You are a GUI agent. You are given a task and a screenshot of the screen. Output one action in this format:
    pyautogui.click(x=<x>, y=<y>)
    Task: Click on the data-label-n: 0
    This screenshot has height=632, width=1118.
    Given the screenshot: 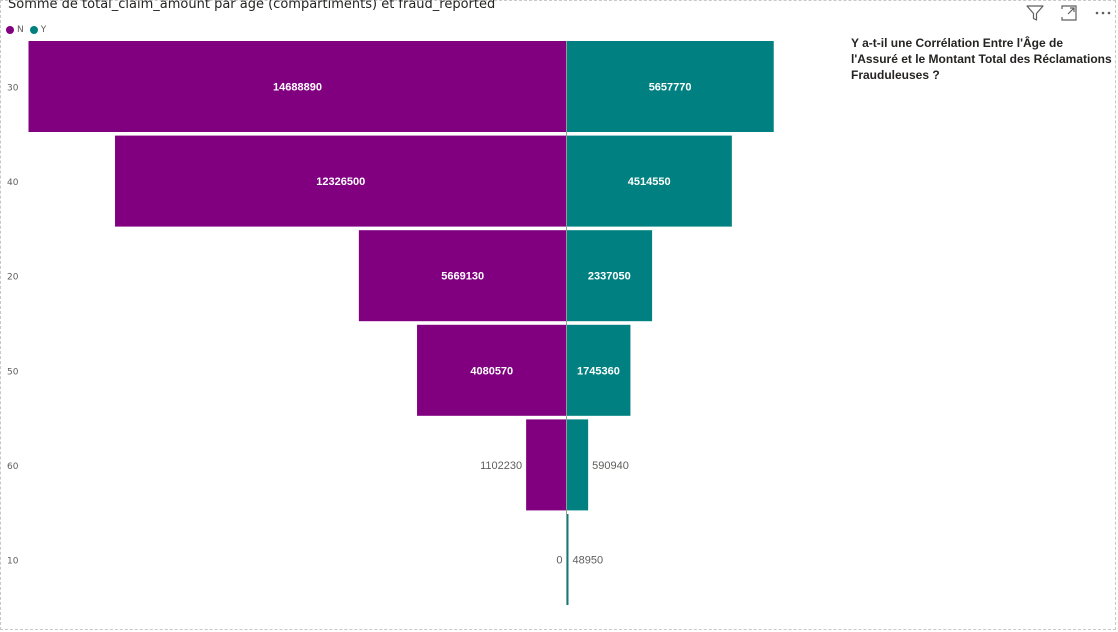 What is the action you would take?
    pyautogui.click(x=559, y=561)
    